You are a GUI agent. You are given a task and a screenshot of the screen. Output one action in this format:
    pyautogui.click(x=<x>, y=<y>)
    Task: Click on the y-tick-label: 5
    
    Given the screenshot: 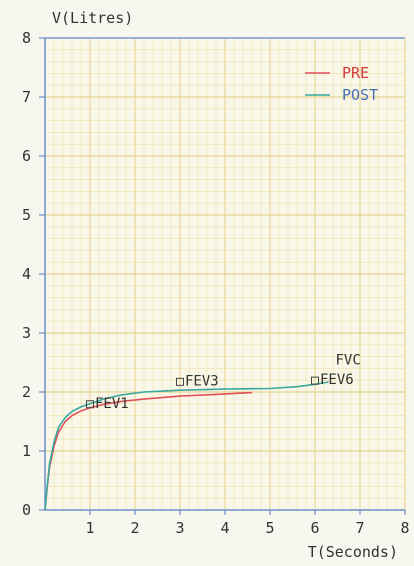 What is the action you would take?
    pyautogui.click(x=26, y=215)
    